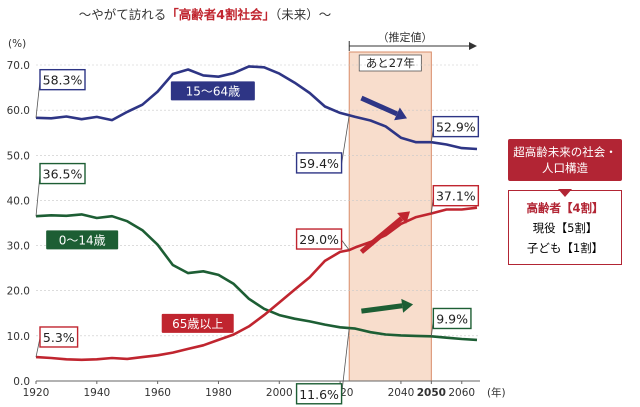 Image resolution: width=640 pixels, height=407 pixels. Describe the element at coordinates (303, 14) in the screenshot. I see `title-after: （未来）～` at that location.